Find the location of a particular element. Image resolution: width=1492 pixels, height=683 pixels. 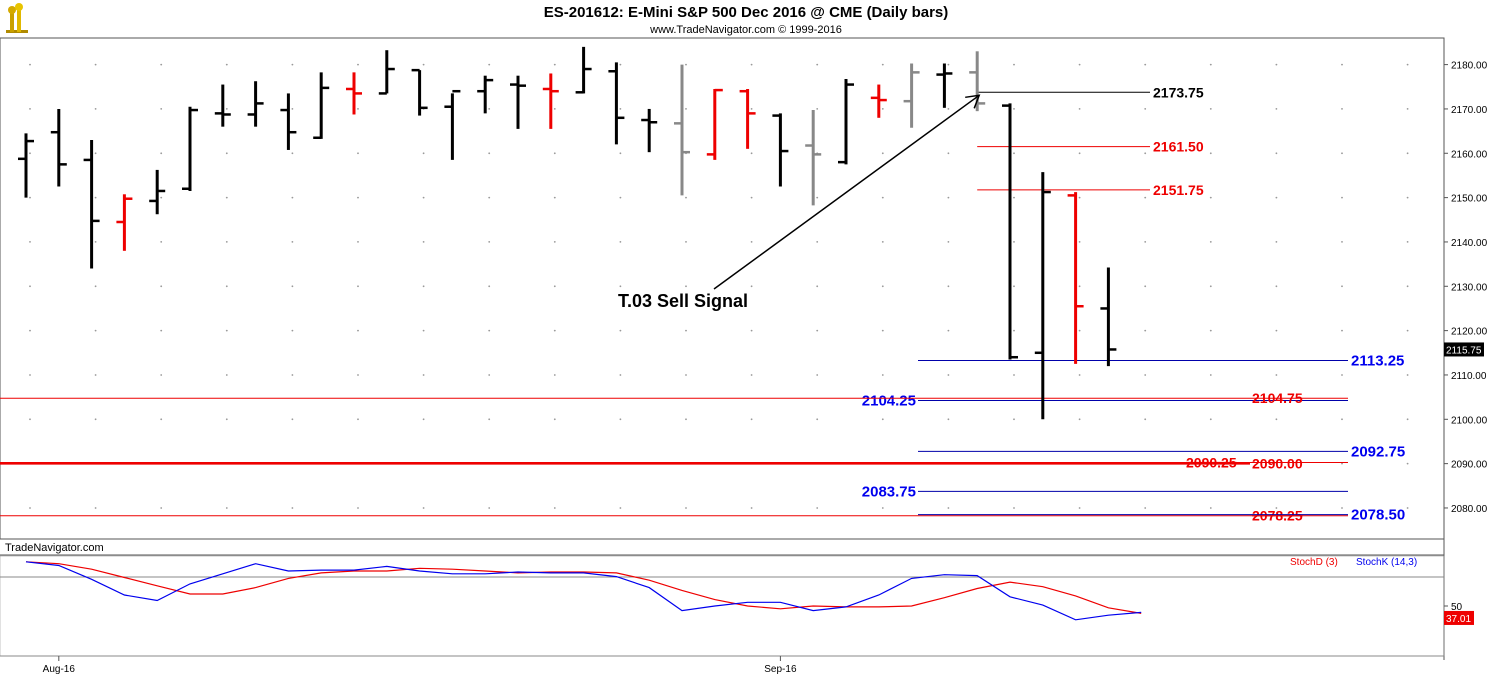

stoch-tick-label: 50 is located at coordinates (1457, 607).